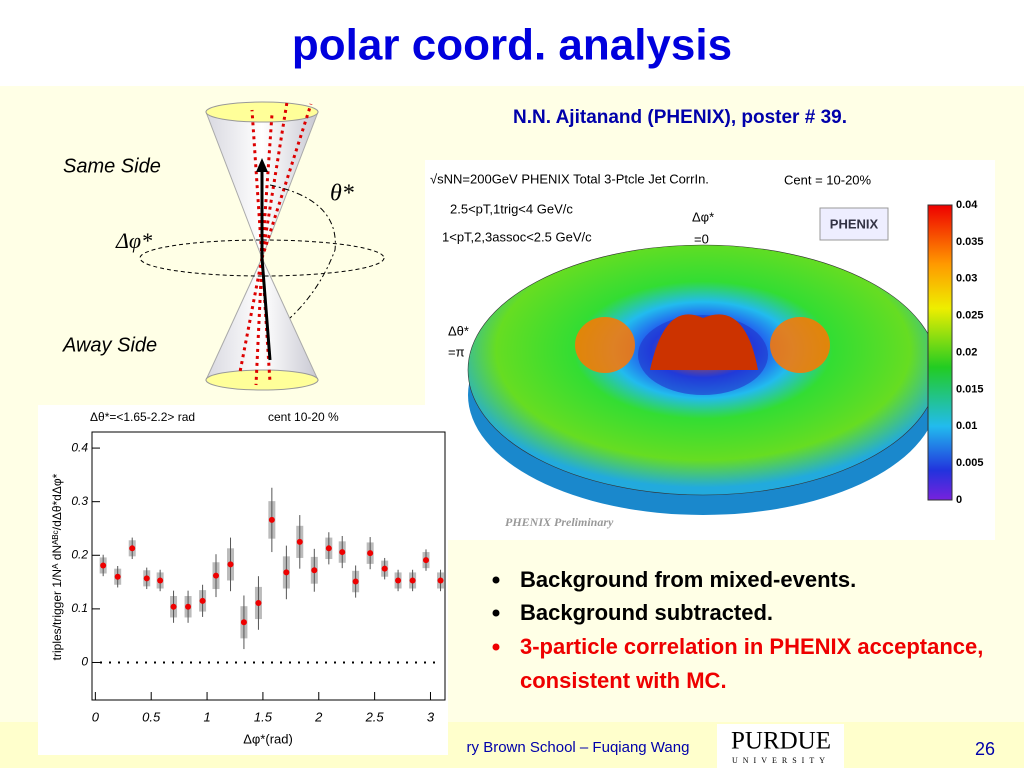 This screenshot has width=1024, height=768. What do you see at coordinates (959, 500) in the screenshot?
I see `colorbar-tick-label: 0` at bounding box center [959, 500].